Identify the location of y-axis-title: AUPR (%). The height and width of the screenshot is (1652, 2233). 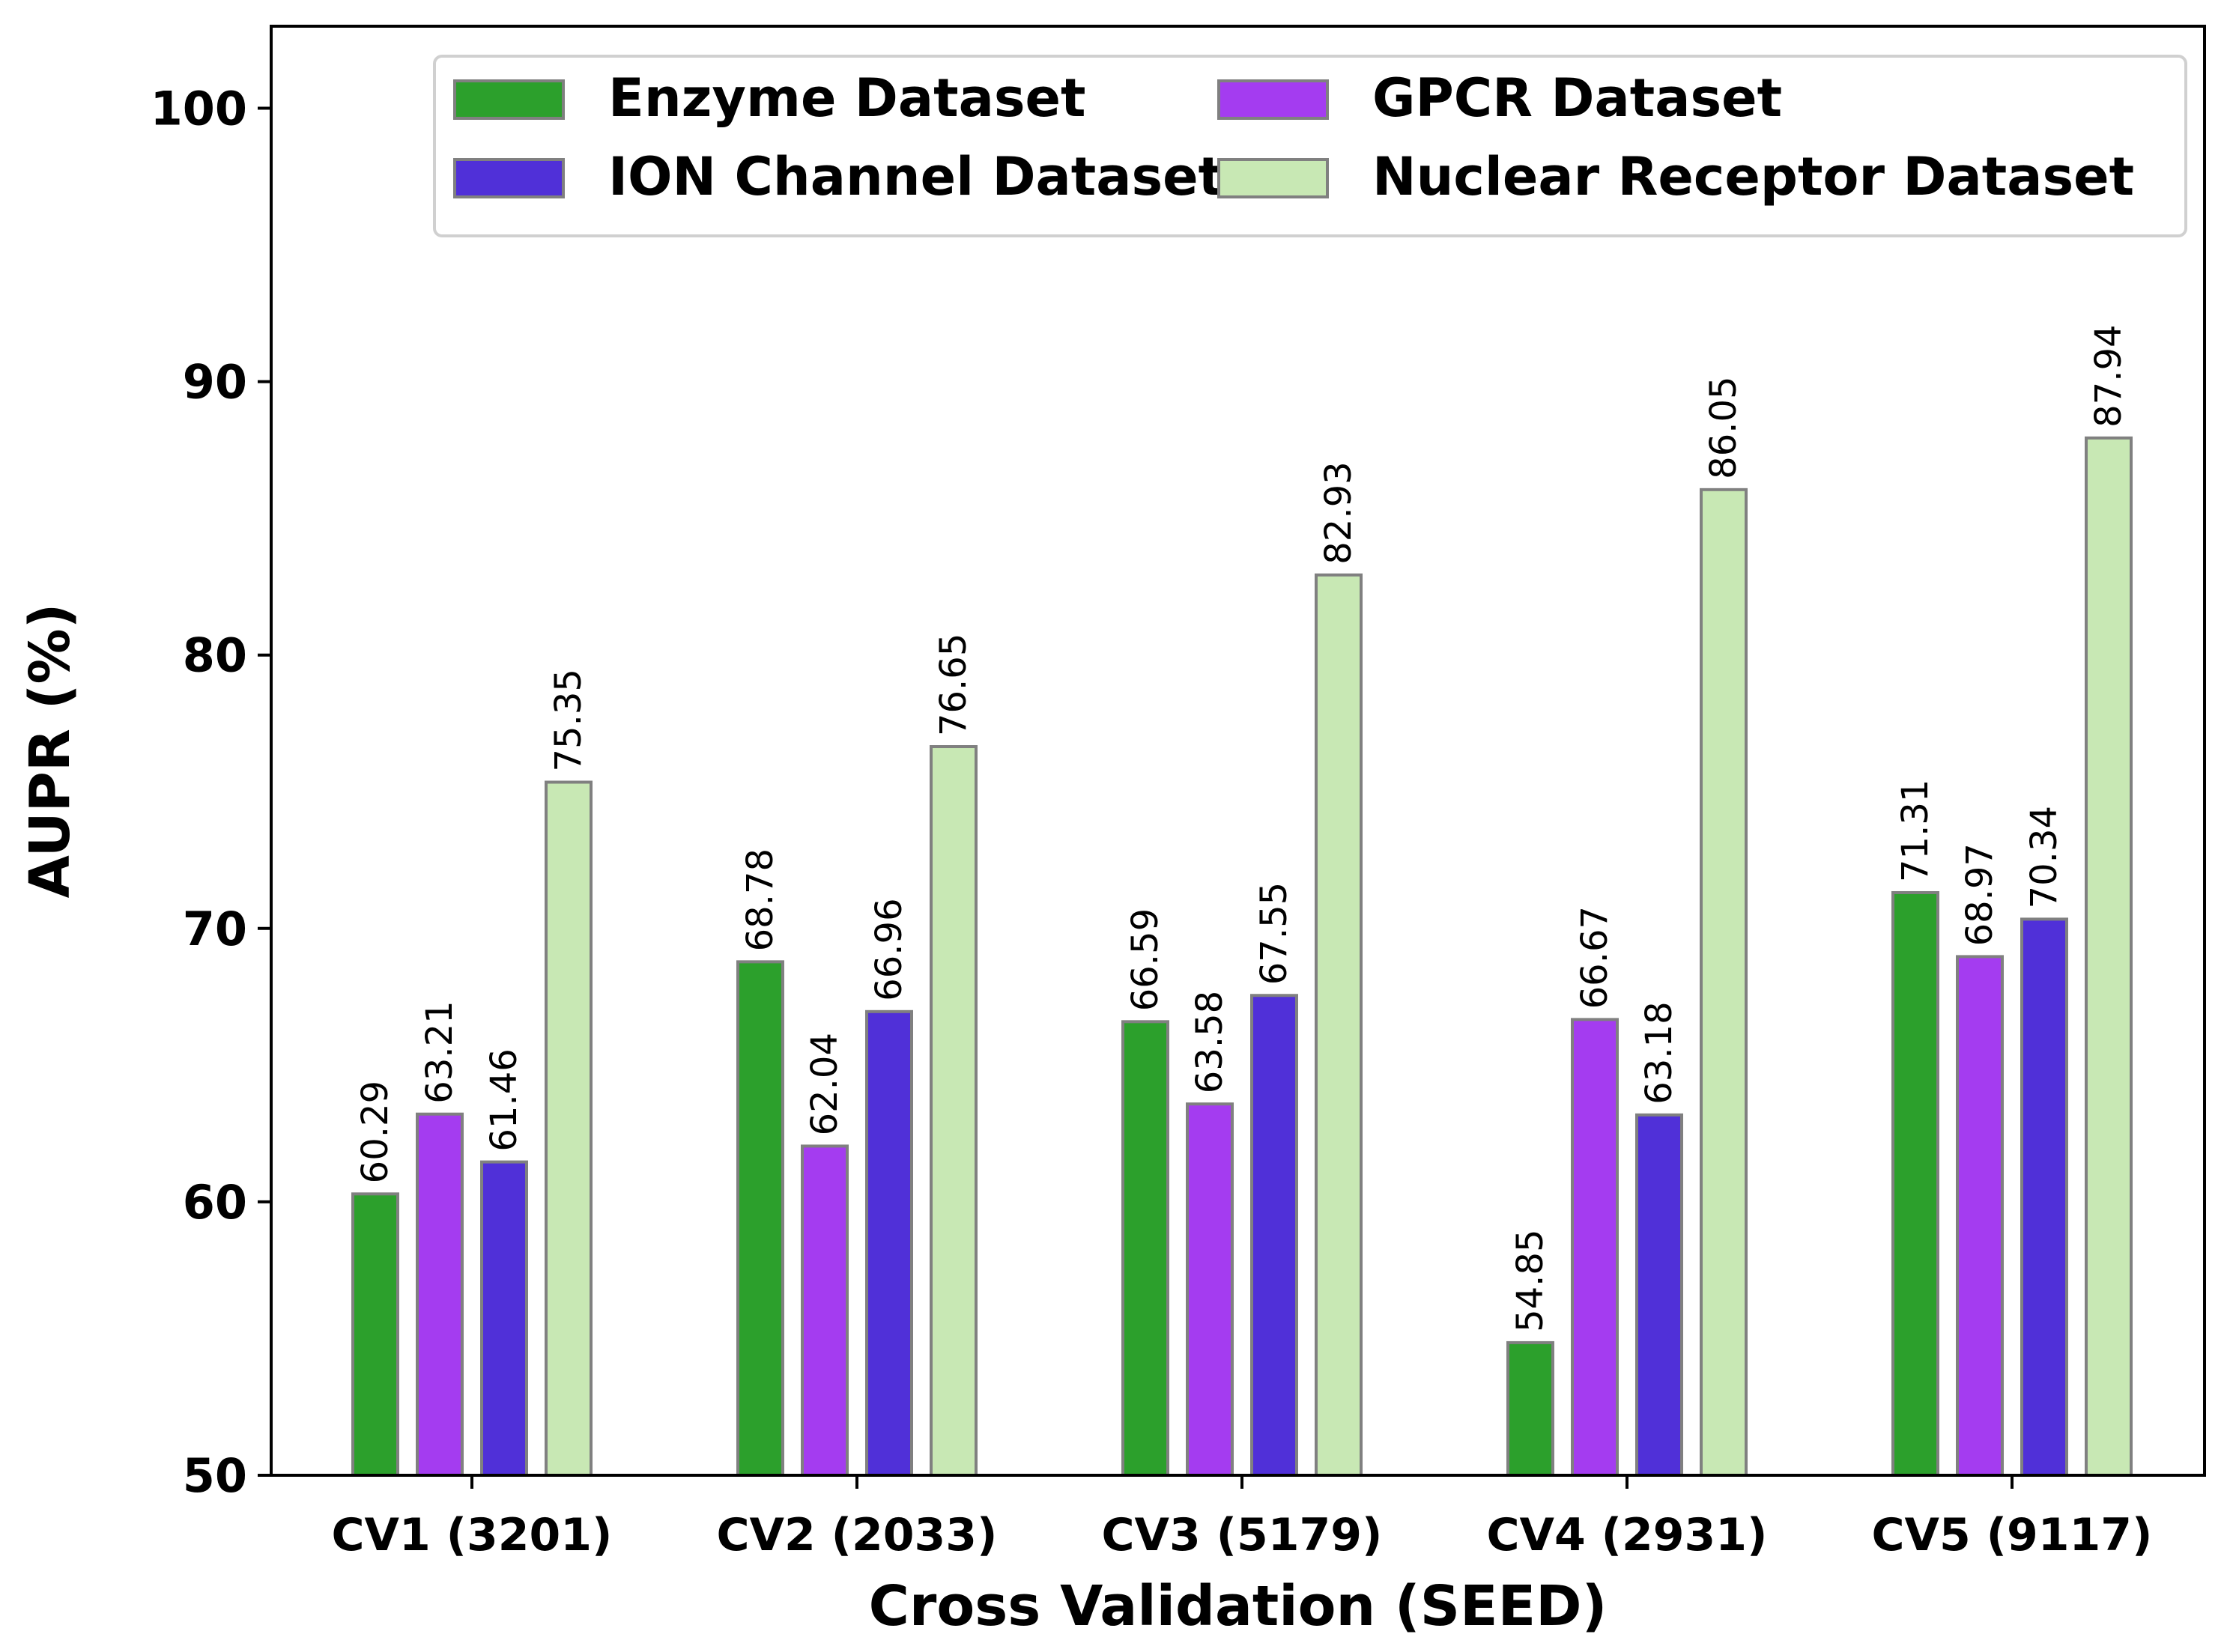
(50, 751).